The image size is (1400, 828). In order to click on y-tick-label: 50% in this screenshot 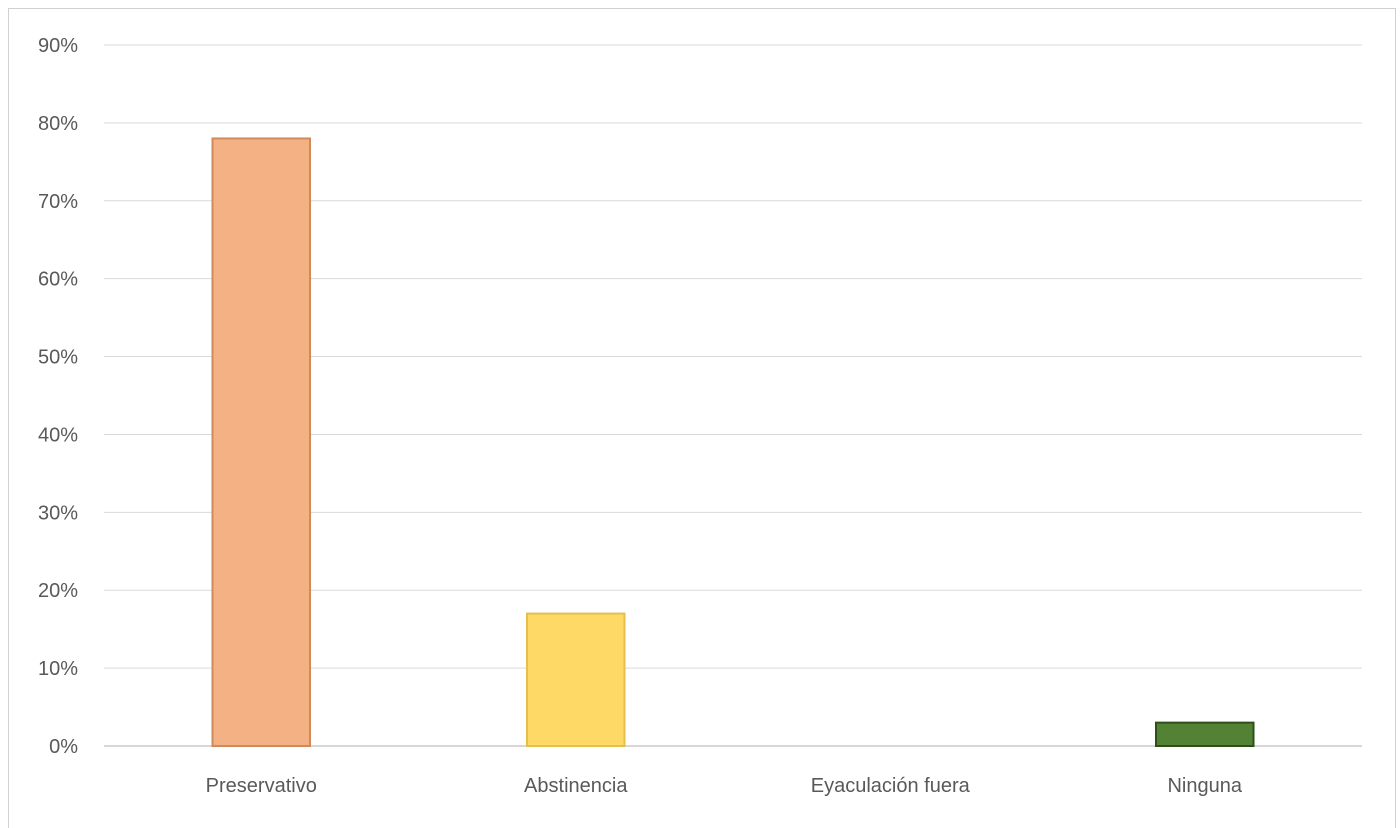, I will do `click(58, 358)`.